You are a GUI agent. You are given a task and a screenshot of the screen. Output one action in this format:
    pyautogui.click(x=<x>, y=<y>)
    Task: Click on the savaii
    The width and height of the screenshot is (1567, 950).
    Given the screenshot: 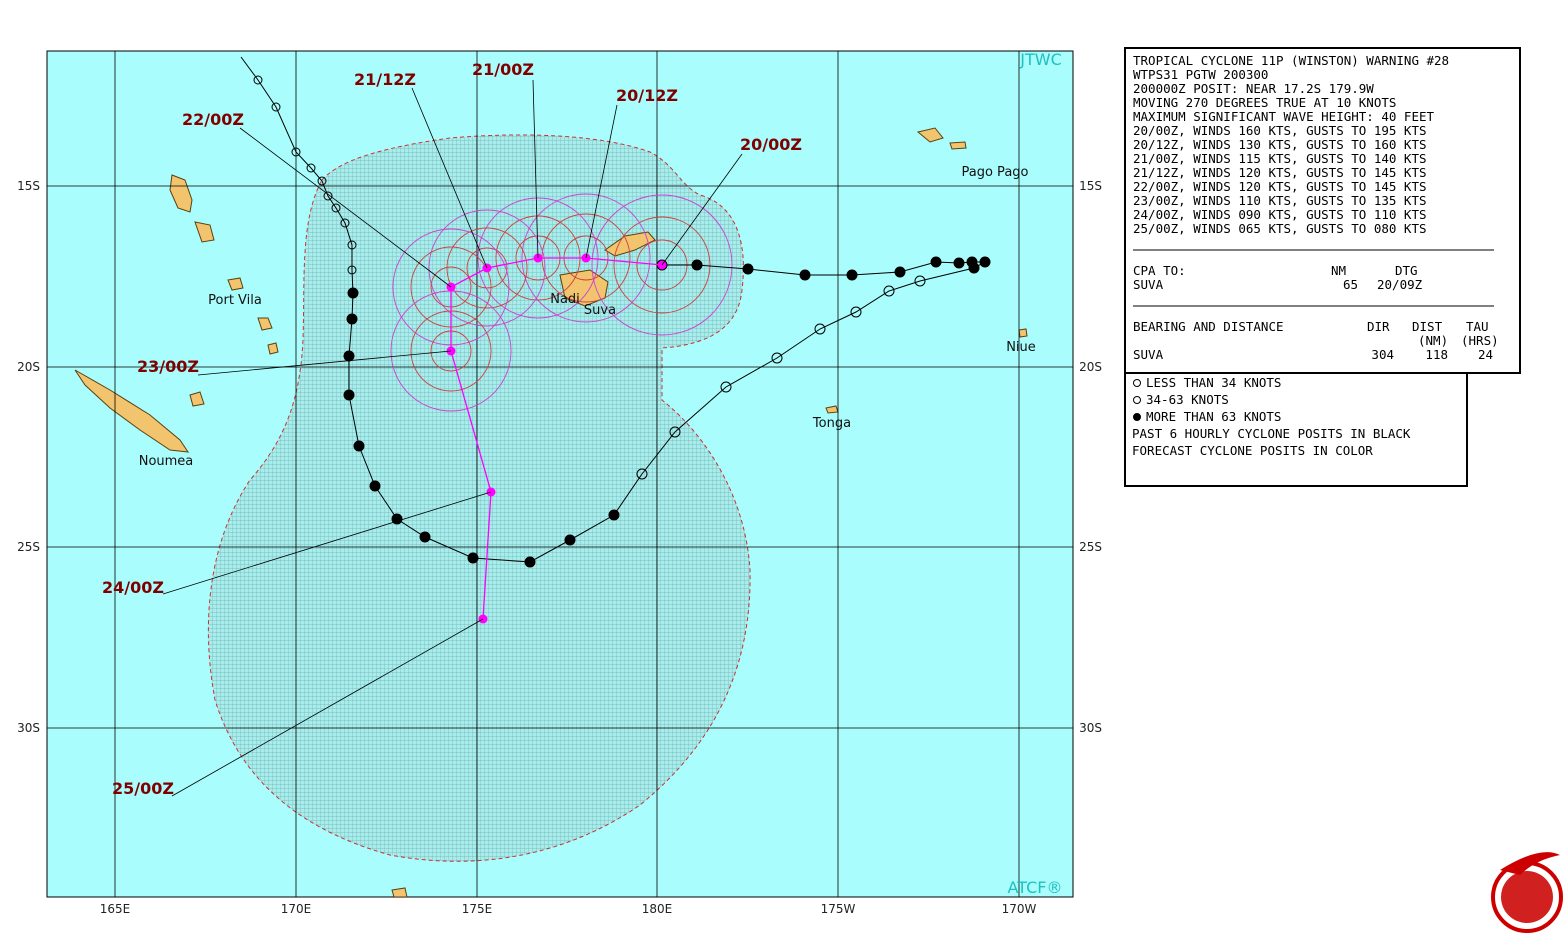 What is the action you would take?
    pyautogui.click(x=930, y=135)
    